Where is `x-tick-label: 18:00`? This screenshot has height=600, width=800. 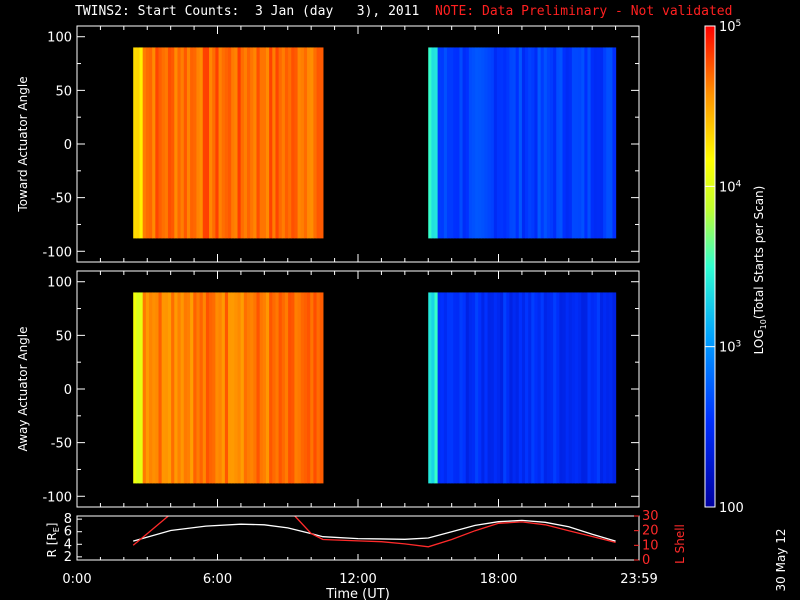 x-tick-label: 18:00 is located at coordinates (498, 579).